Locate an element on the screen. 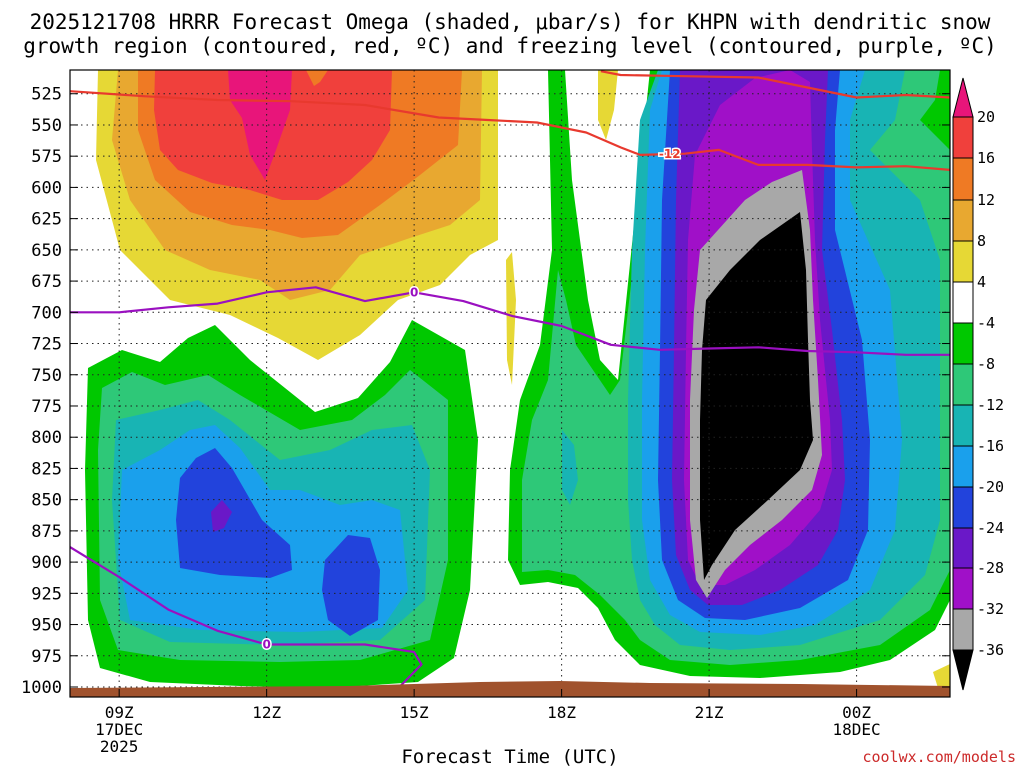  colorbar-level-label: -8 is located at coordinates (986, 364).